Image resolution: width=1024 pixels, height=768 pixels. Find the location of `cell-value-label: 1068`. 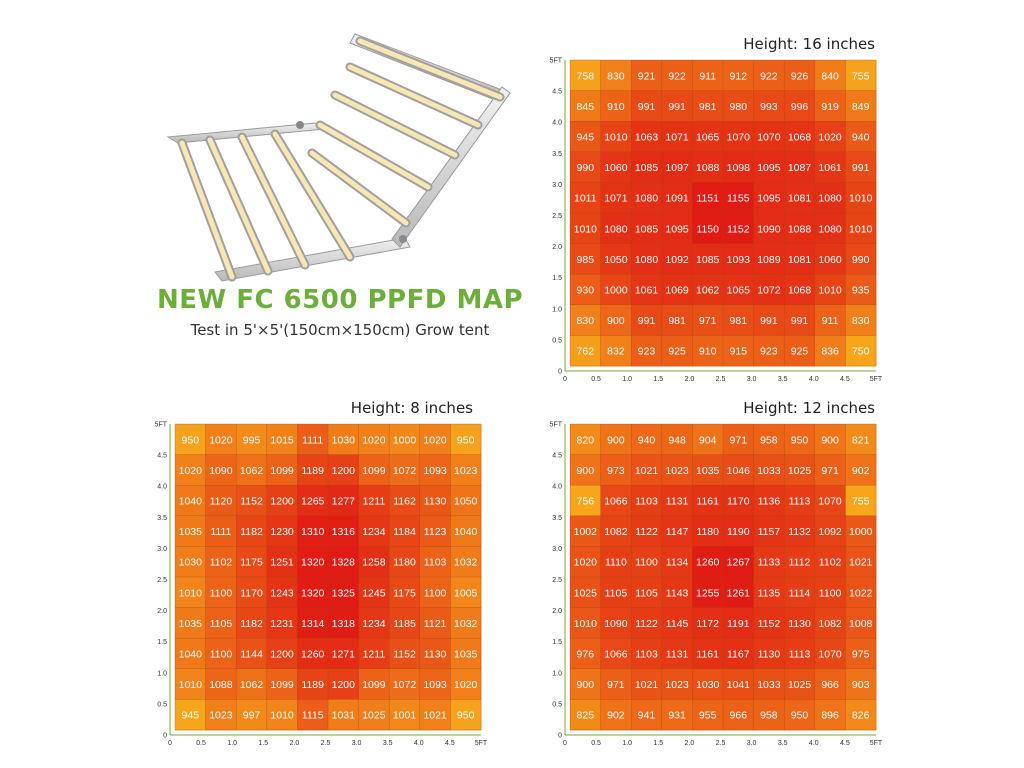

cell-value-label: 1068 is located at coordinates (800, 138).